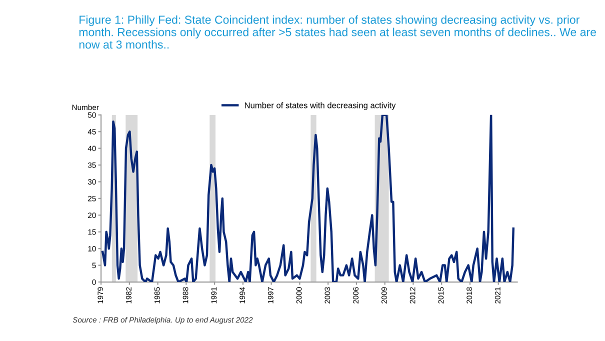  What do you see at coordinates (337, 32) in the screenshot?
I see `chart-title: Figure 1: Philly Fed: State Coincident index: number of states showing decreasing activity vs. prior month. Recessions only occurred after >5 states had seen at least seven months of declines.. We are now at 3 months..` at bounding box center [337, 32].